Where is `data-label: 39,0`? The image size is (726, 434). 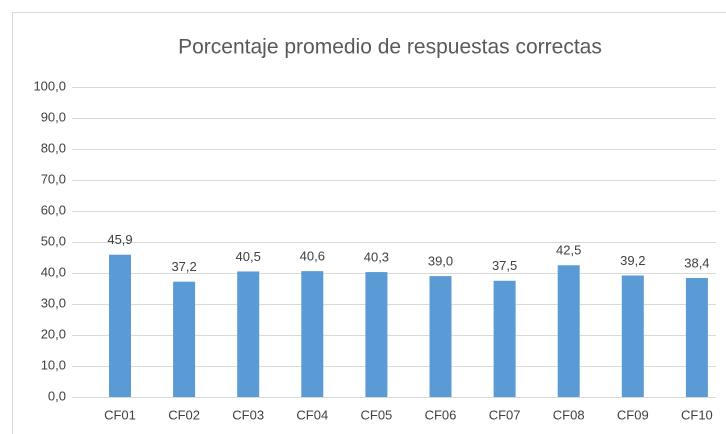
data-label: 39,0 is located at coordinates (440, 261).